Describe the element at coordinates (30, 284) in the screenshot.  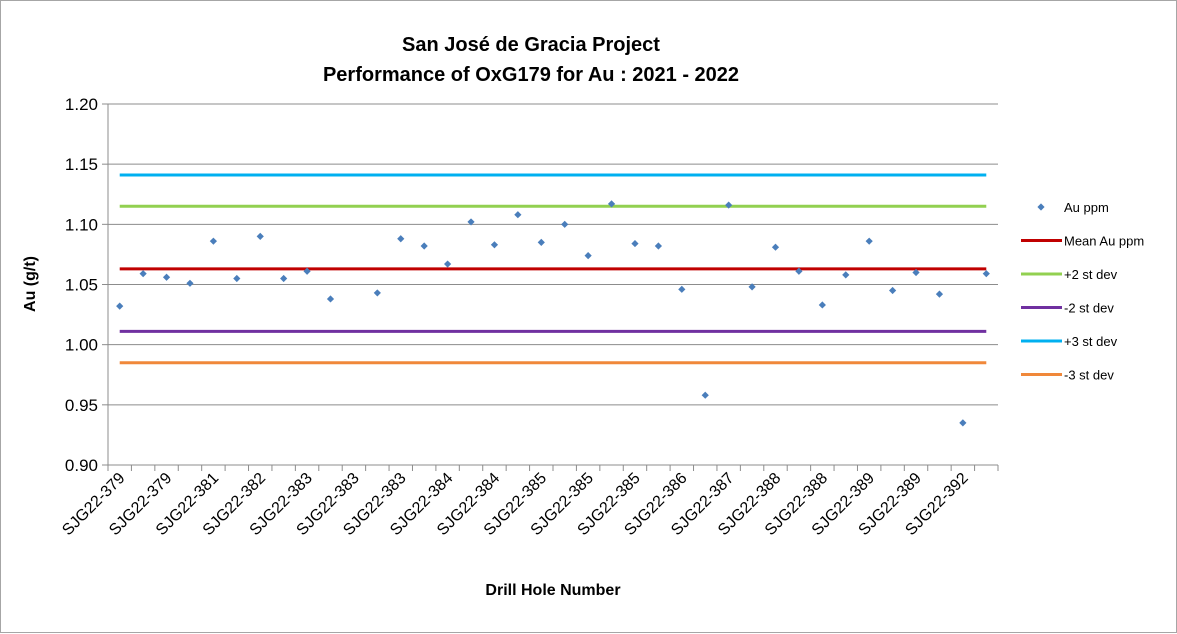
I see `y-axis-title: Au (g/t)` at that location.